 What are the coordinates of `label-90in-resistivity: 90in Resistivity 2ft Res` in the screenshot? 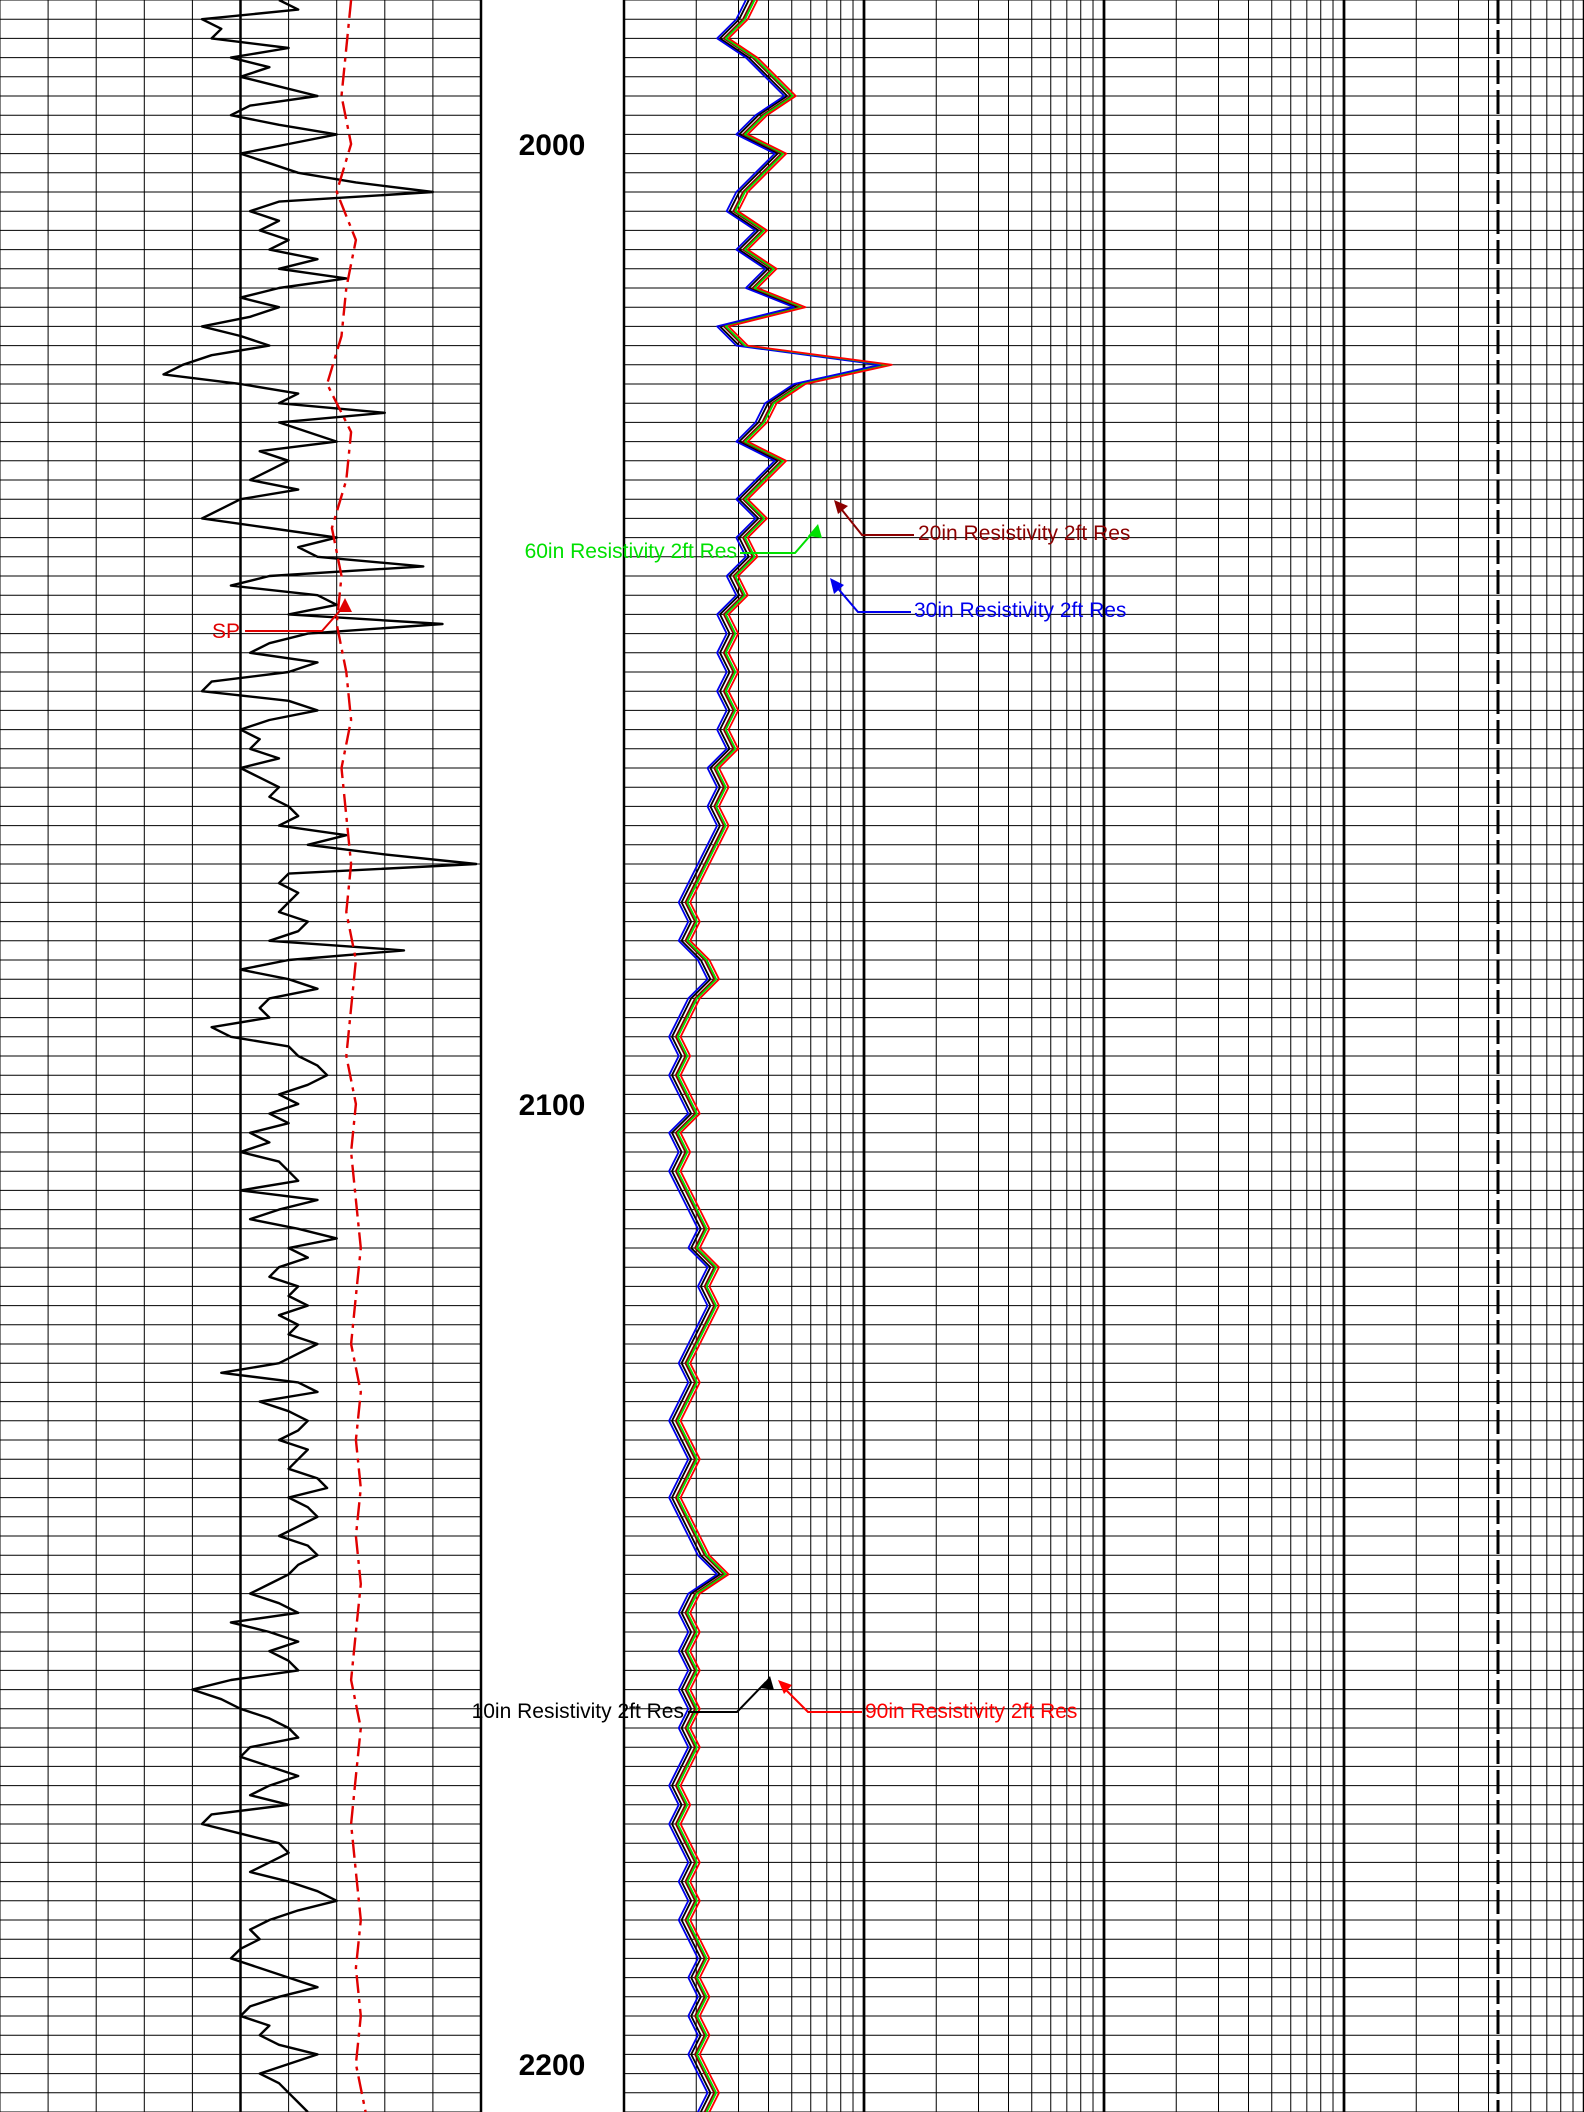 It's located at (927, 1701).